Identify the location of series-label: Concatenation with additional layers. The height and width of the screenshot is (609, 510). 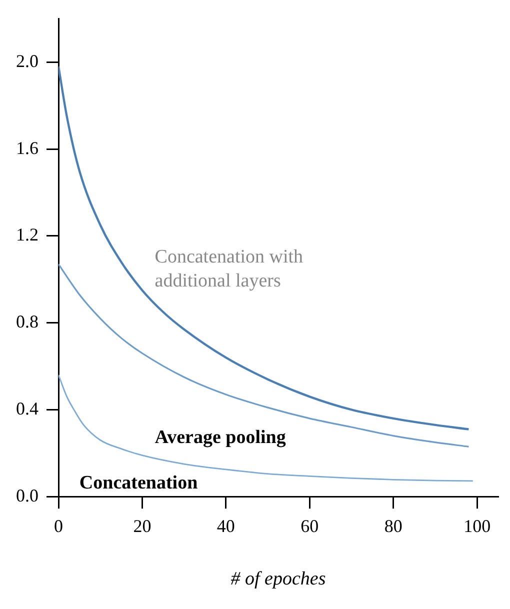
(229, 269).